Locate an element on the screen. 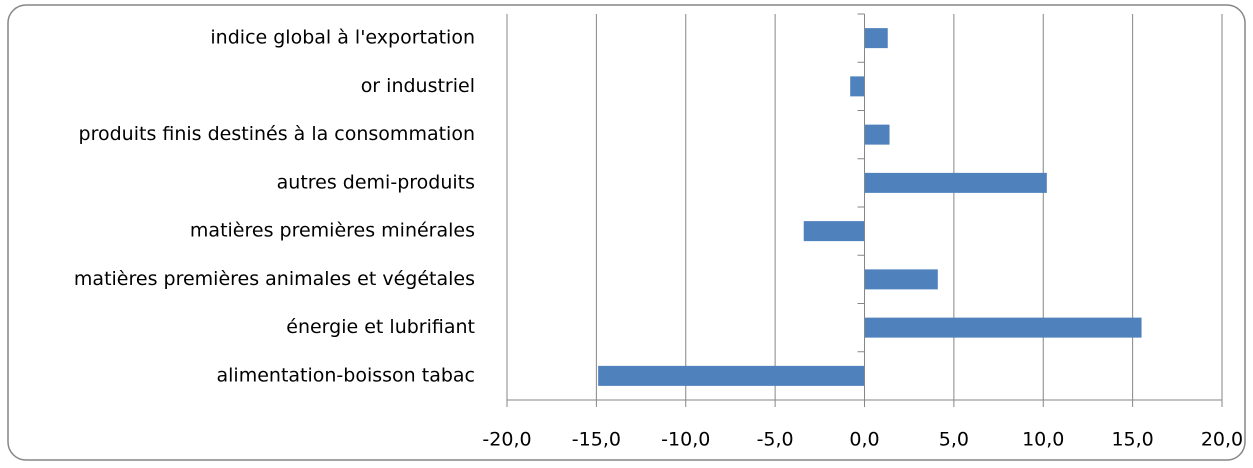 This screenshot has height=468, width=1253. x-tick-label: 15,0 is located at coordinates (1132, 440).